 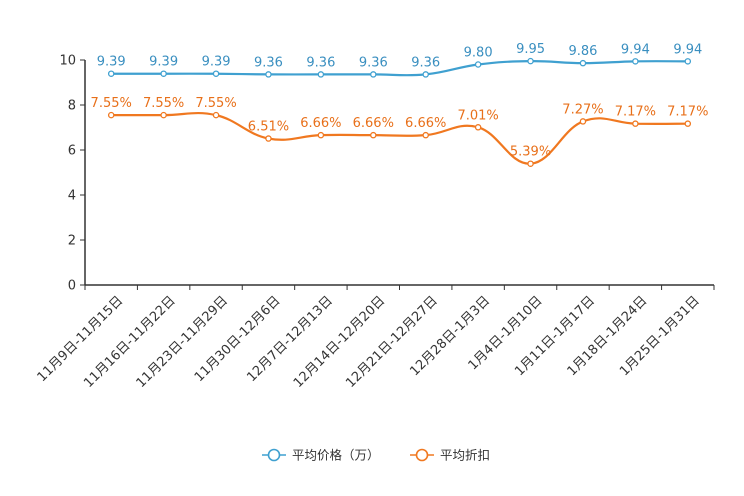 I want to click on x-tick-label: 12月14日-12月20日, so click(x=339, y=341).